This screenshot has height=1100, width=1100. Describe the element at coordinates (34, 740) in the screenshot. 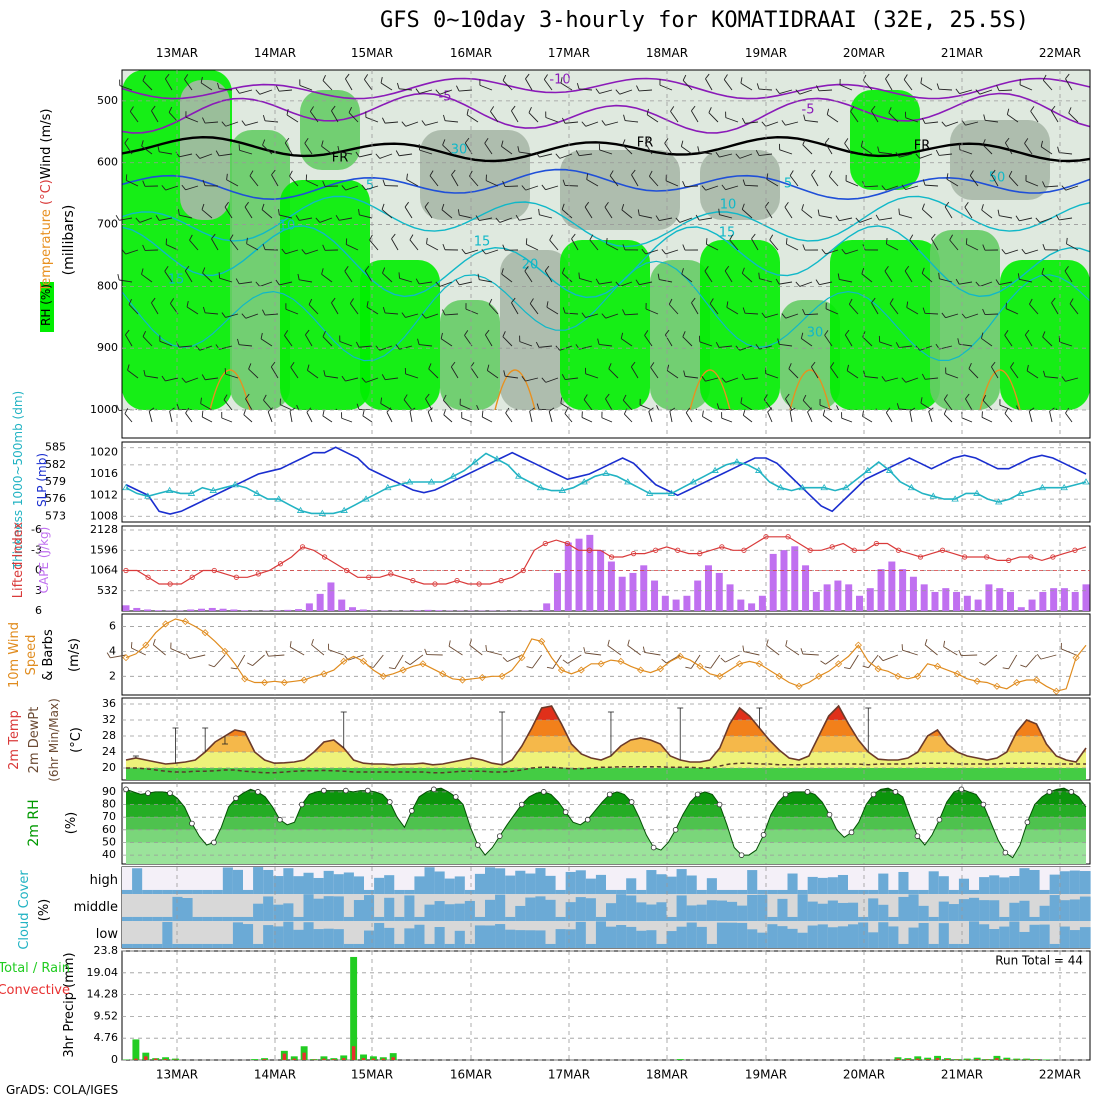

I see `axis-label: 2m DewPt` at that location.